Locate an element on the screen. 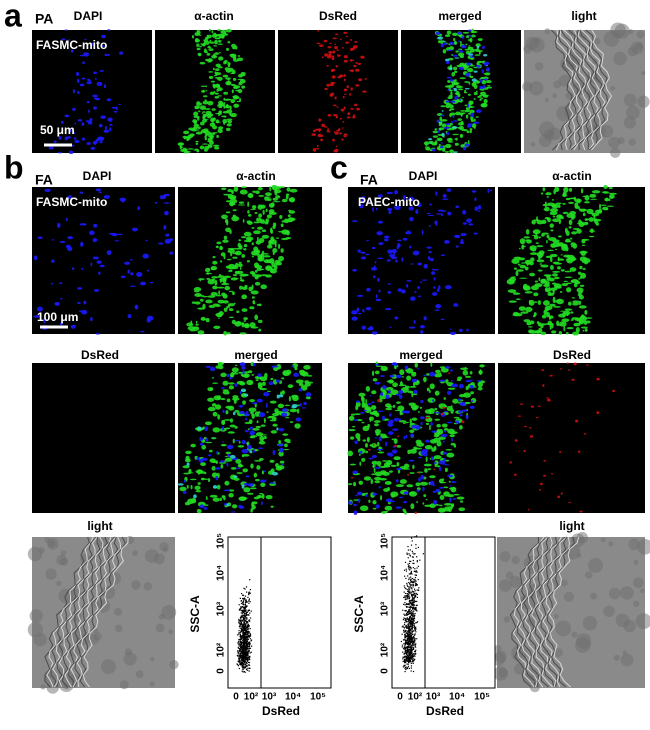 The width and height of the screenshot is (650, 730). image-background is located at coordinates (571, 438).